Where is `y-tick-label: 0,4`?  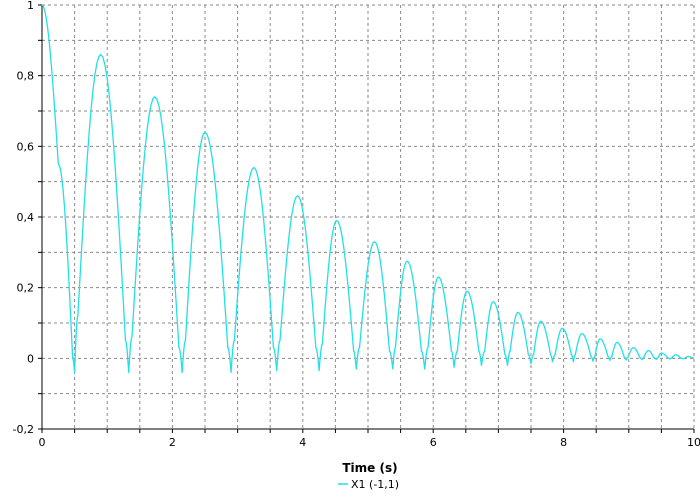
y-tick-label: 0,4 is located at coordinates (26, 217).